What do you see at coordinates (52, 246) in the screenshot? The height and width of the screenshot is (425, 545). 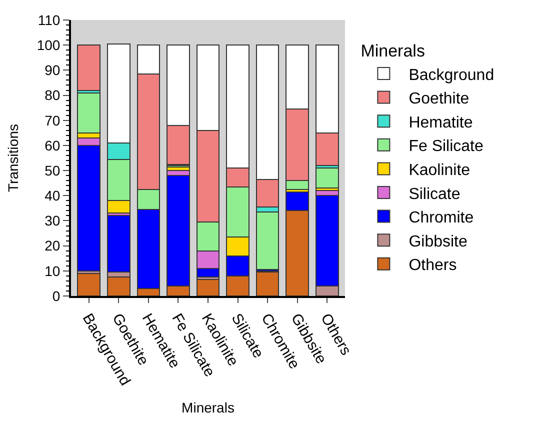 I see `y-tick-label: 20` at bounding box center [52, 246].